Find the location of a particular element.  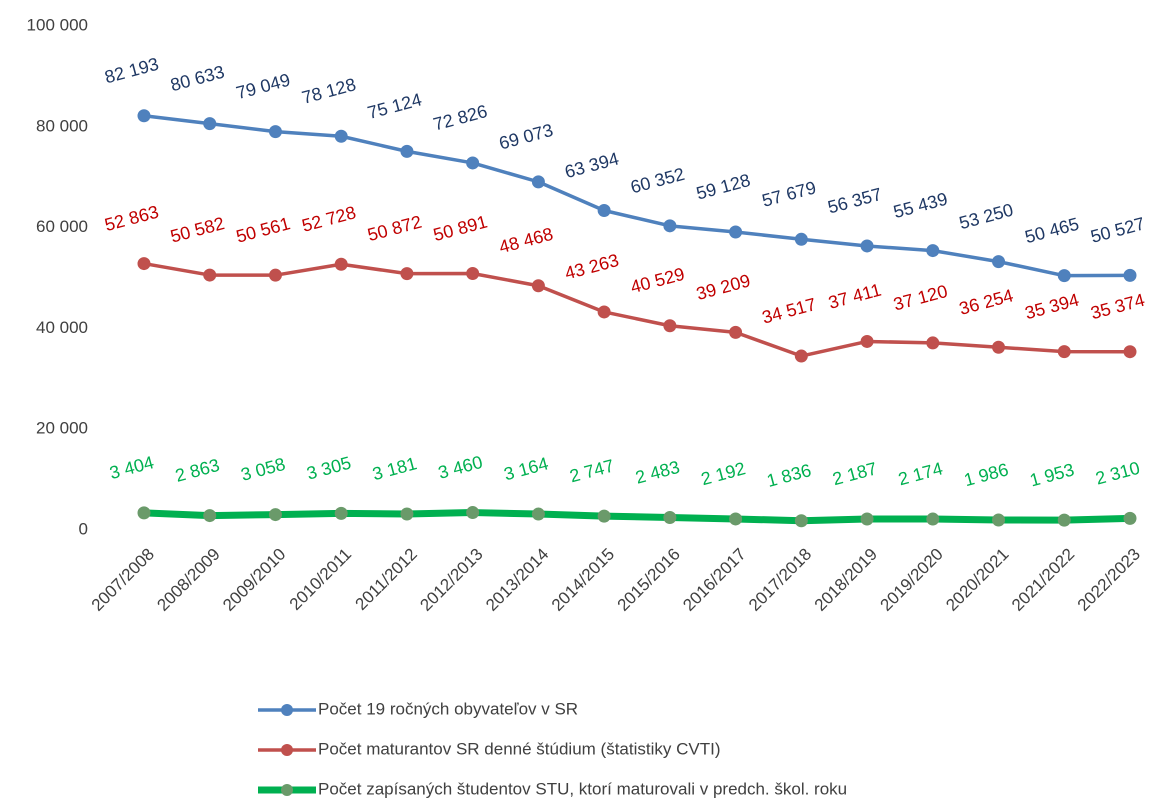

x-tick-label: 2008/2009 is located at coordinates (188, 580).